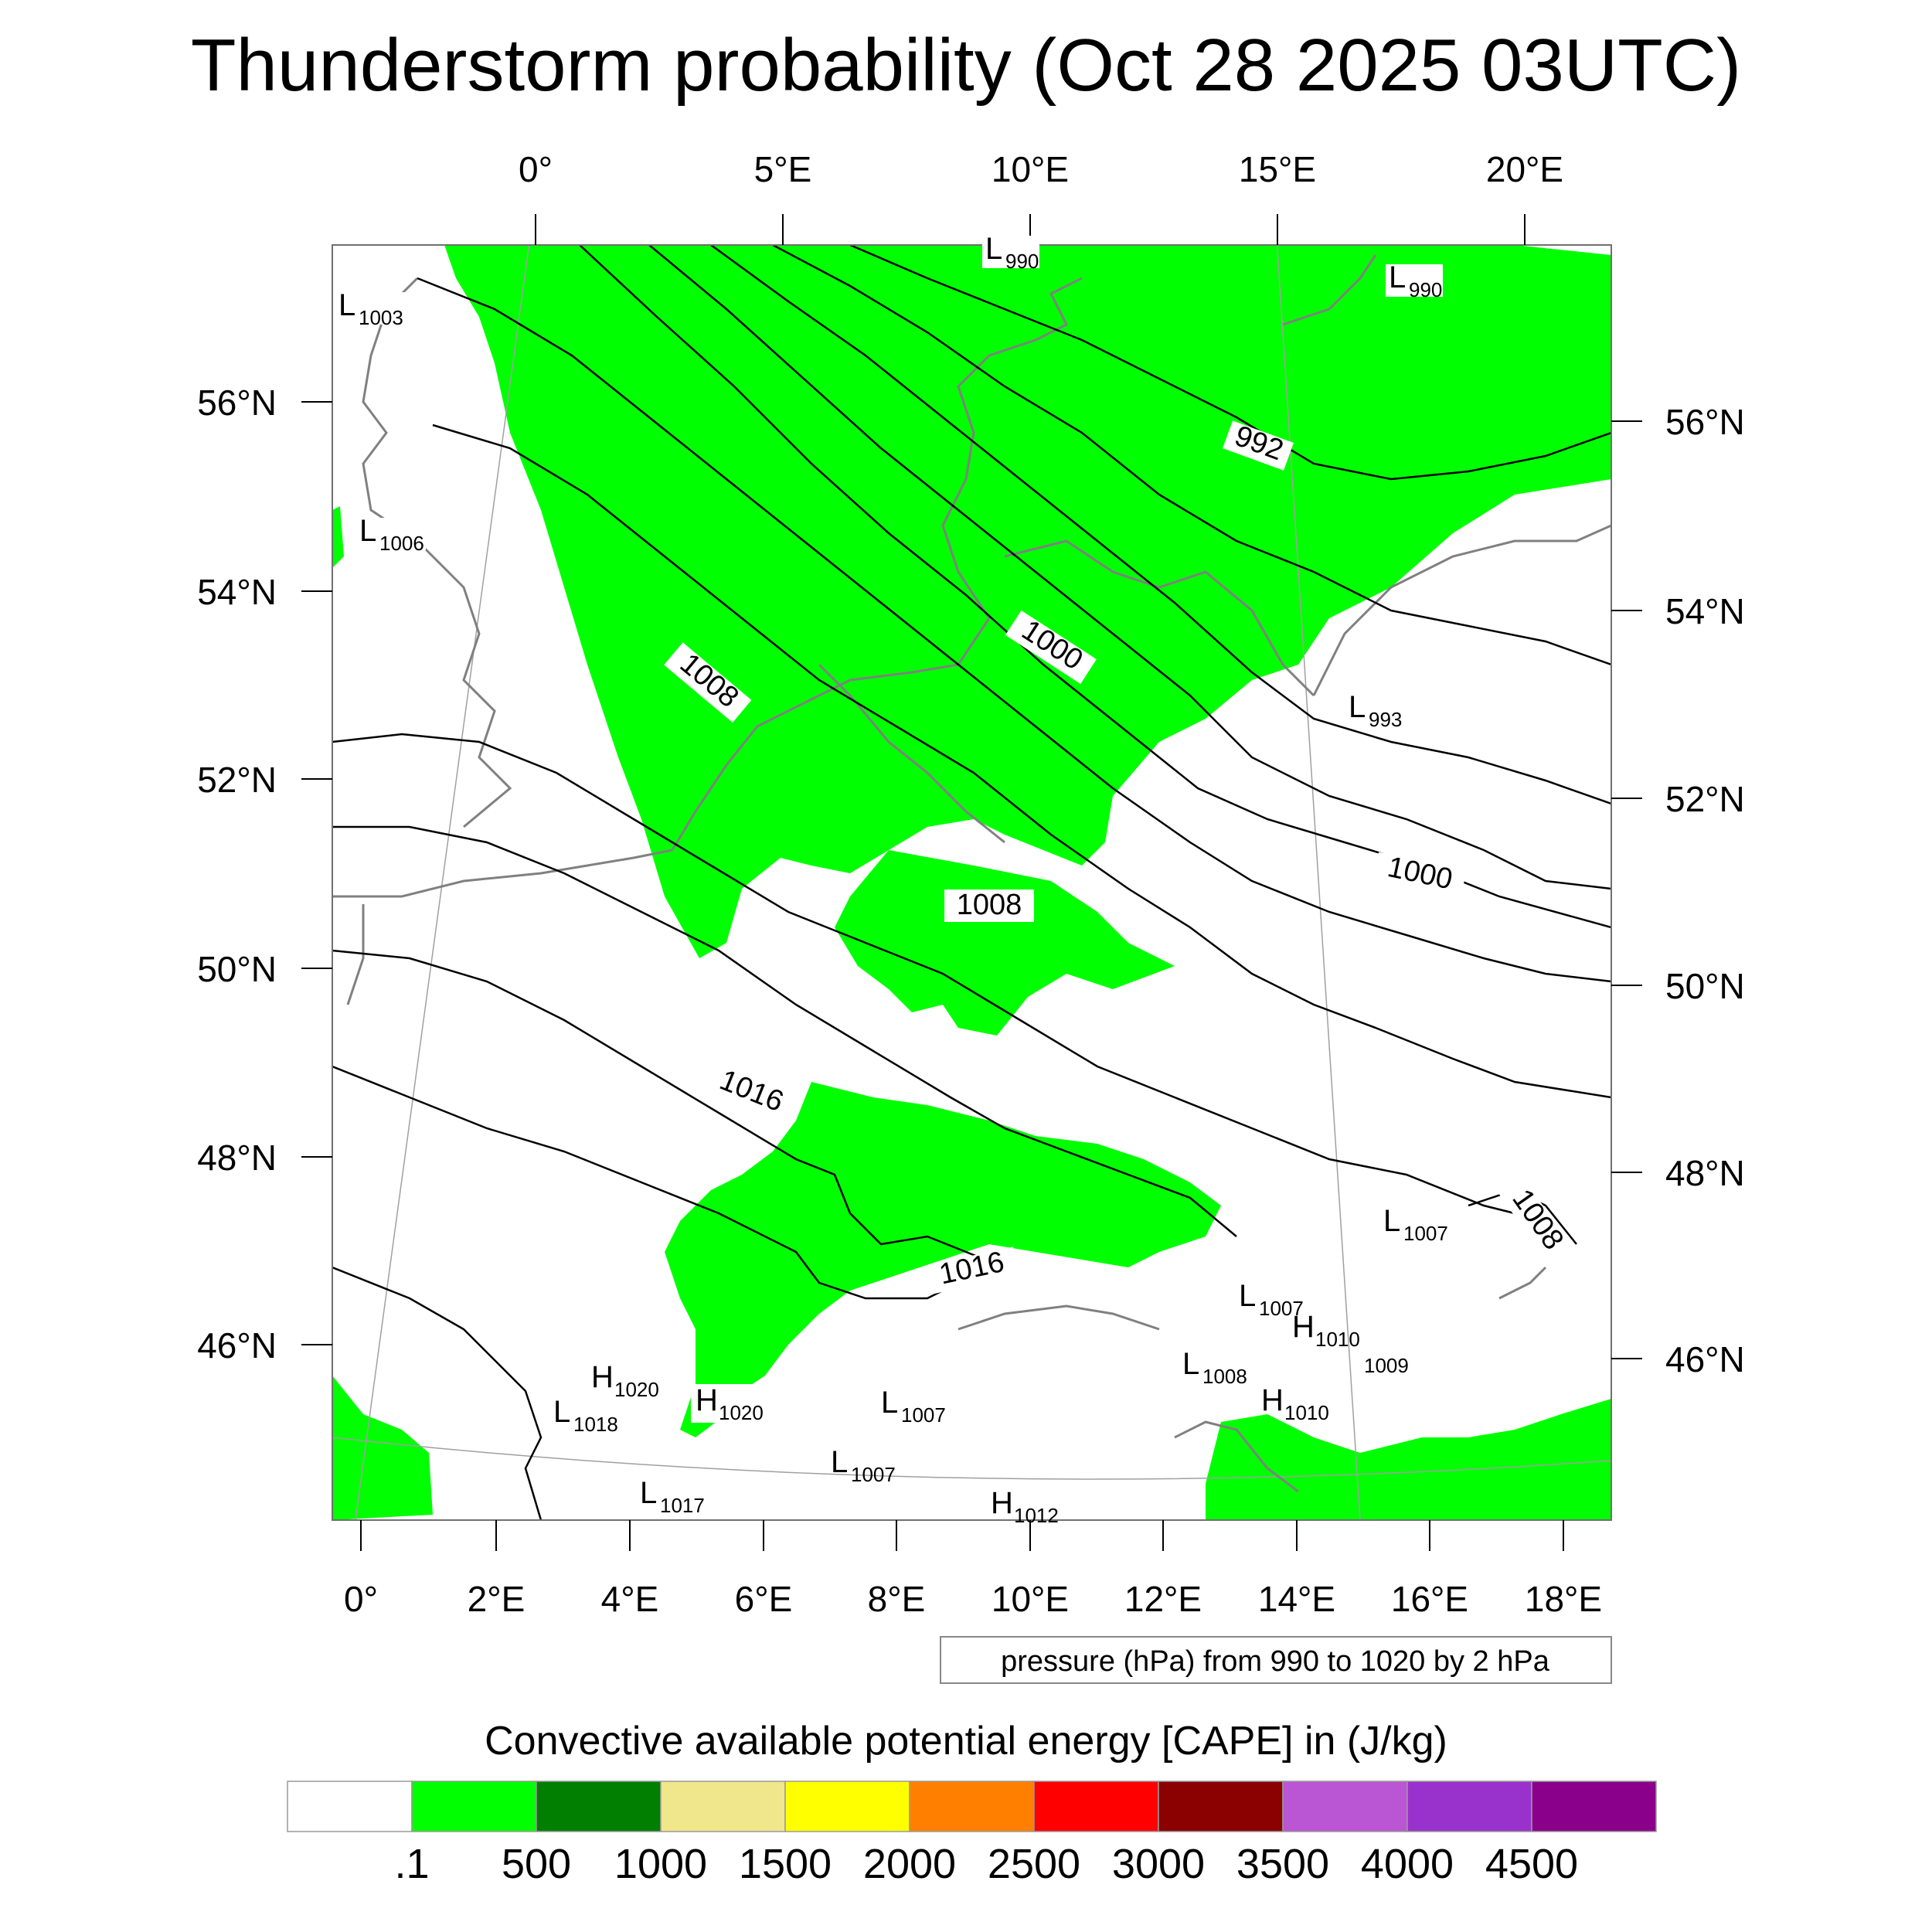 The image size is (1932, 1932). Describe the element at coordinates (536, 1864) in the screenshot. I see `colorbar-label: 500` at that location.